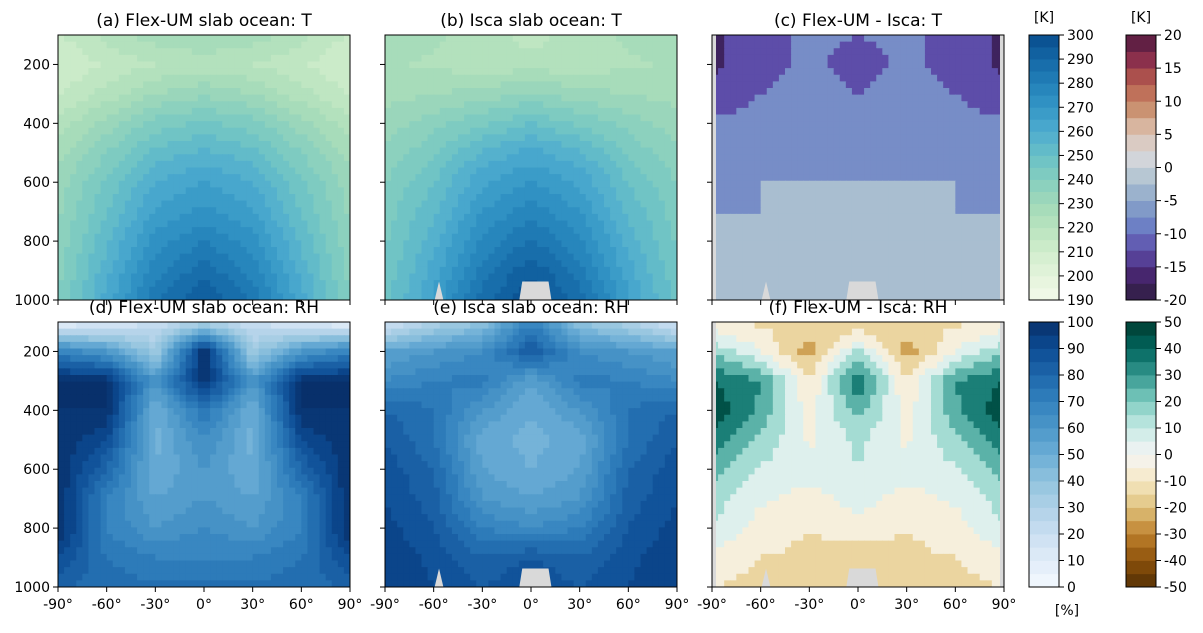 The width and height of the screenshot is (1203, 633). I want to click on y-tick-label: 600, so click(36, 183).